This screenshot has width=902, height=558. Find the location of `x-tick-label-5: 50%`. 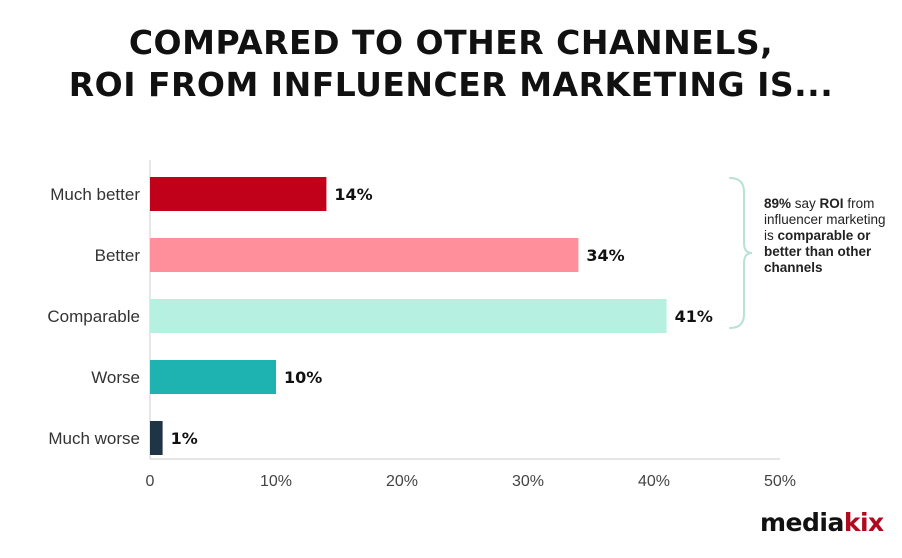

x-tick-label-5: 50% is located at coordinates (780, 481).